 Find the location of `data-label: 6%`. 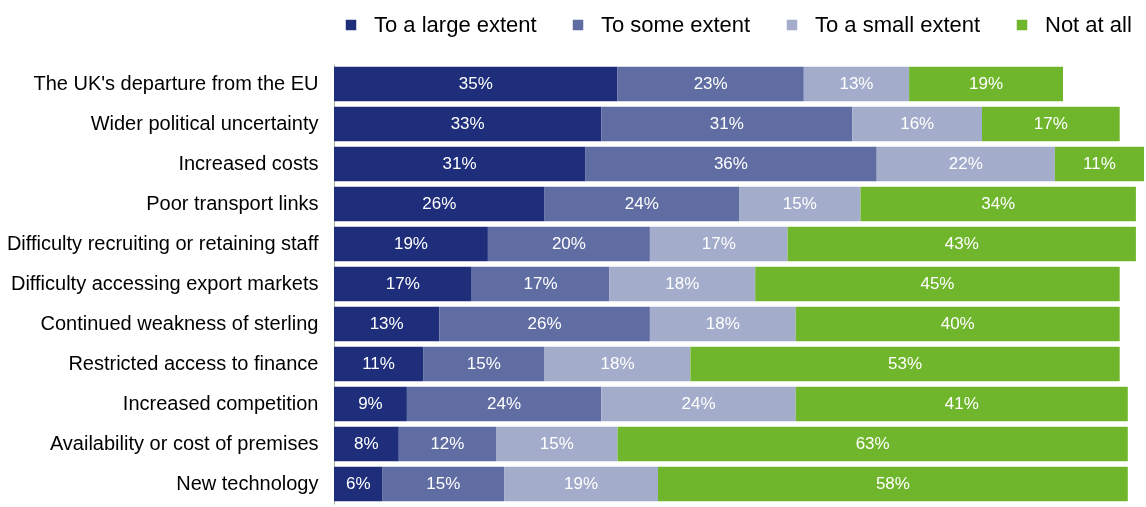

data-label: 6% is located at coordinates (358, 483).